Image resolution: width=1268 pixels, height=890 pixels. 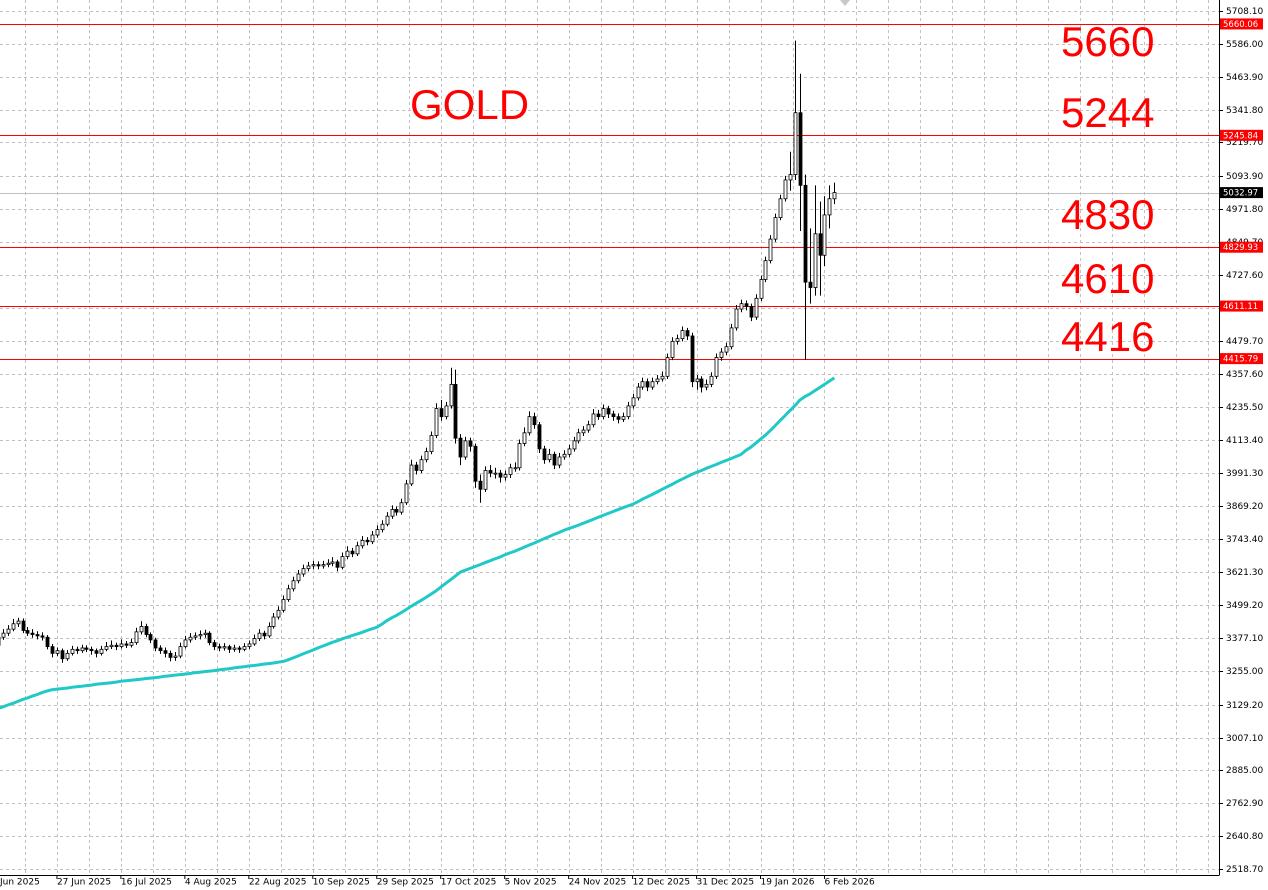 What do you see at coordinates (1240, 194) in the screenshot?
I see `price-label: 5032.97` at bounding box center [1240, 194].